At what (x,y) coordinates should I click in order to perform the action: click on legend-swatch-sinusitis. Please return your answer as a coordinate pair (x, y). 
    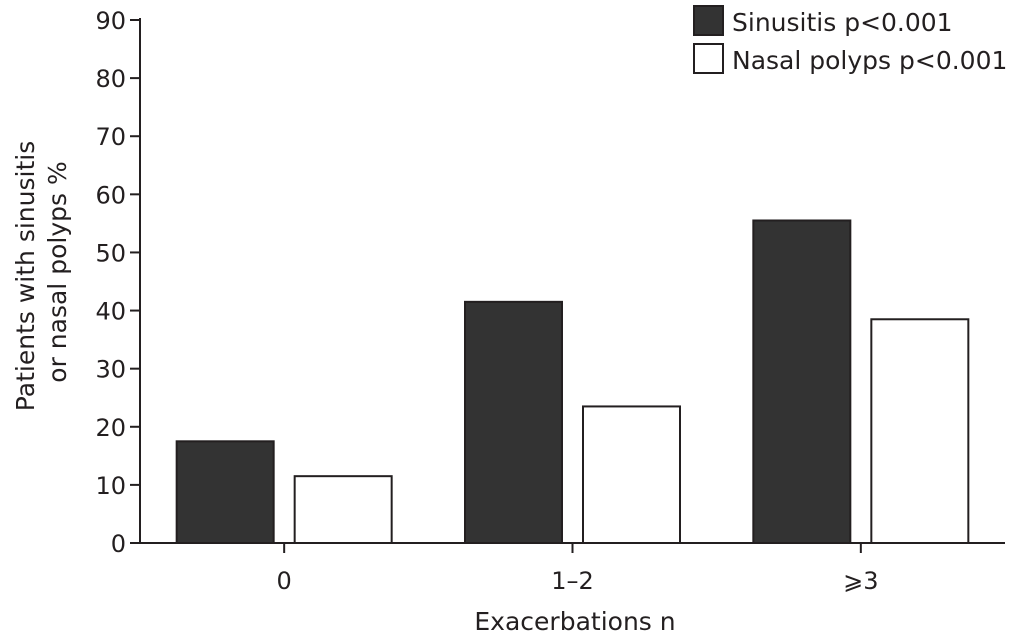
    Looking at the image, I should click on (708, 20).